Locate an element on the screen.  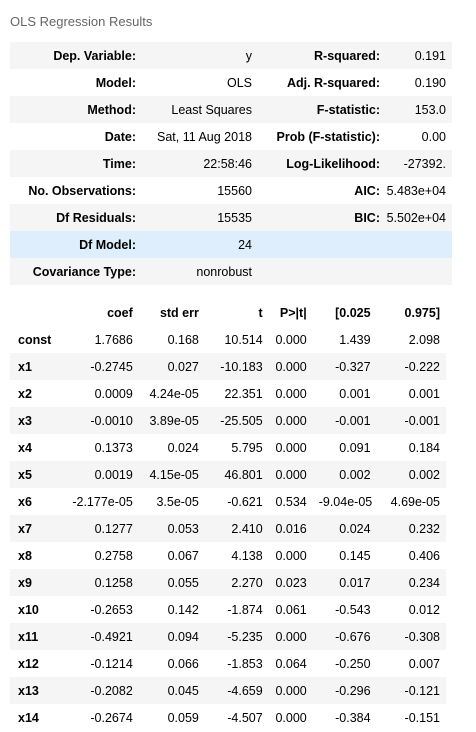
variable-name: x11 is located at coordinates (35, 636).